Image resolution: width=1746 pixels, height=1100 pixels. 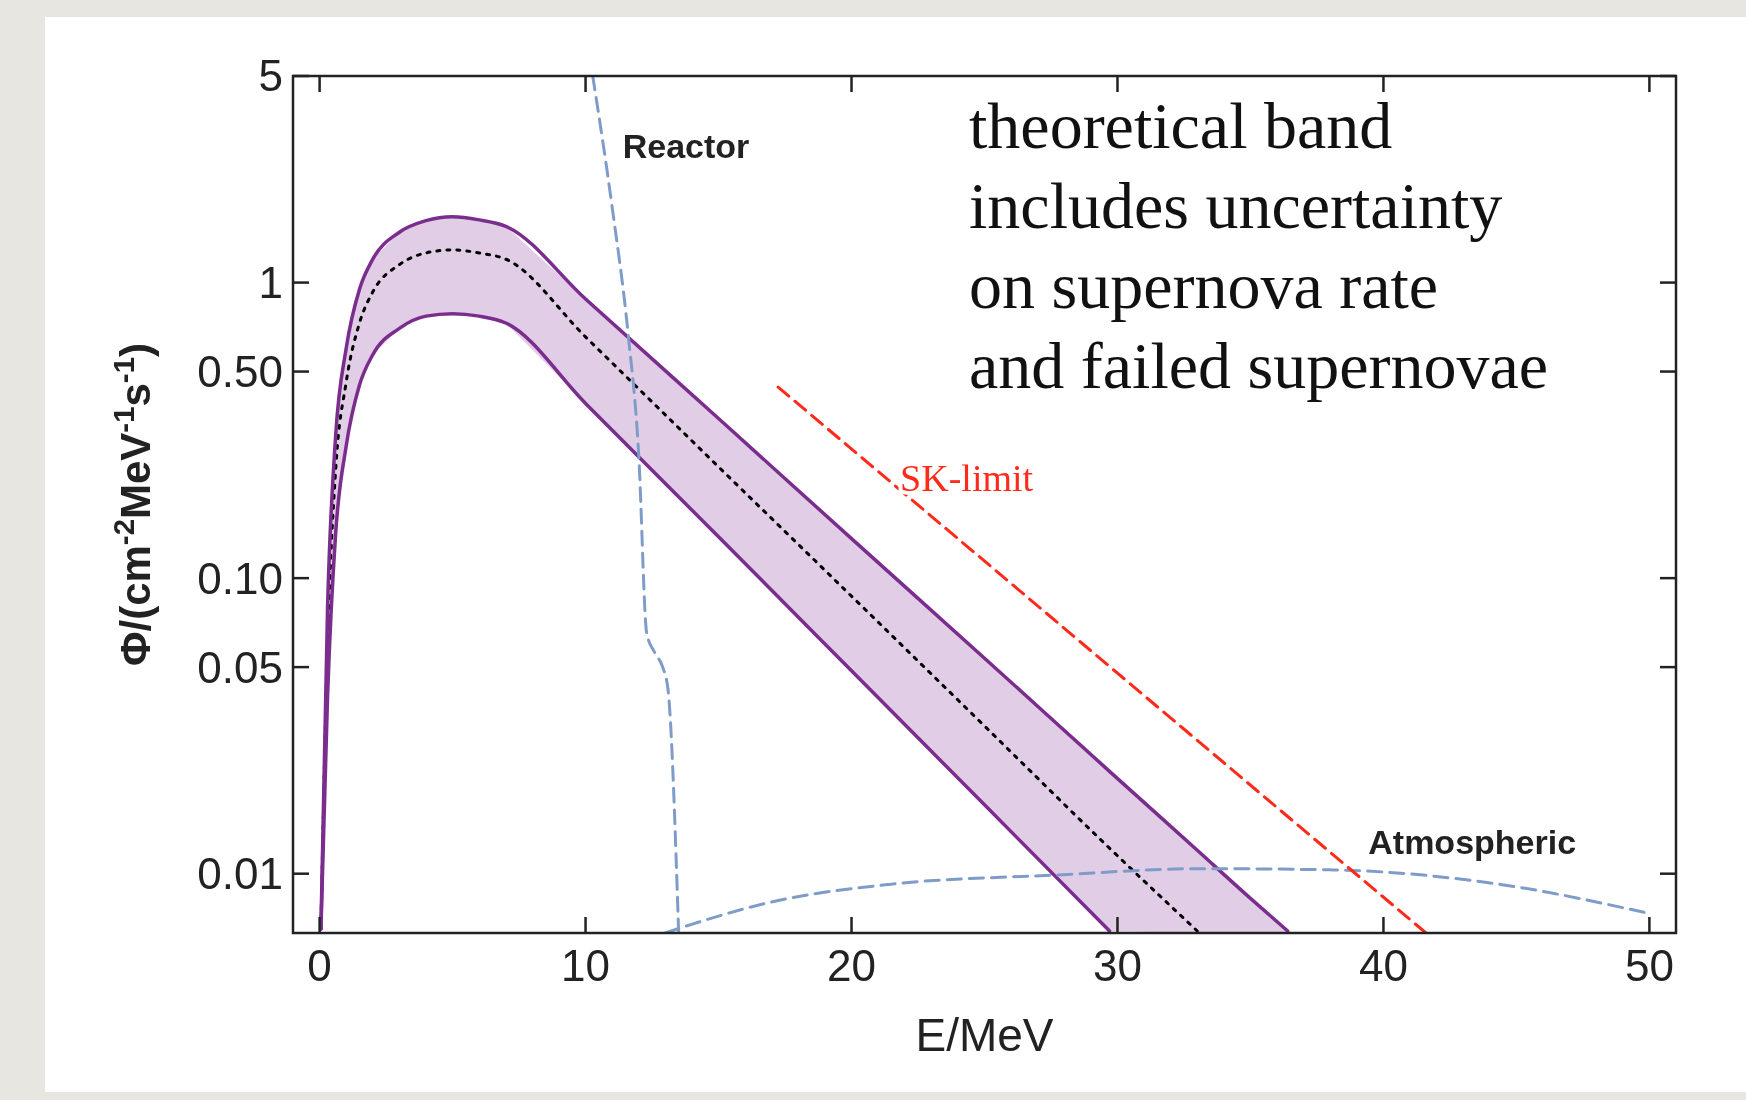 What do you see at coordinates (1383, 965) in the screenshot?
I see `x-tick-label: 40` at bounding box center [1383, 965].